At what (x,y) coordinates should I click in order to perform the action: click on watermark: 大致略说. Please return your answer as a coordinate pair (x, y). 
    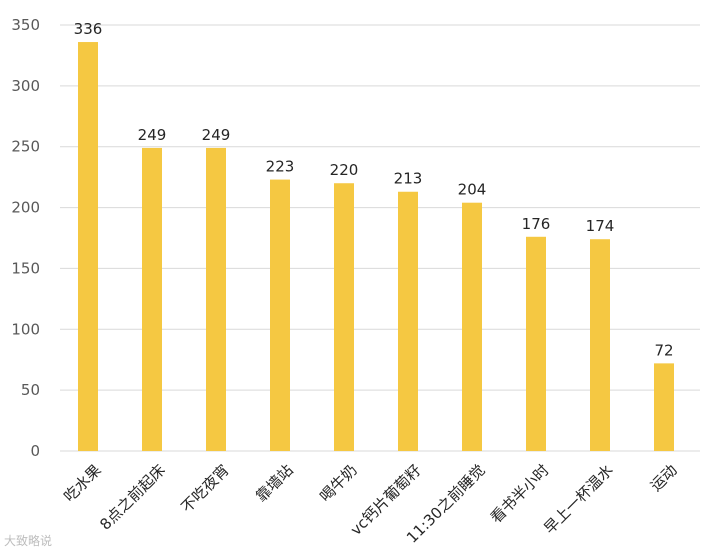
    Looking at the image, I should click on (28, 541).